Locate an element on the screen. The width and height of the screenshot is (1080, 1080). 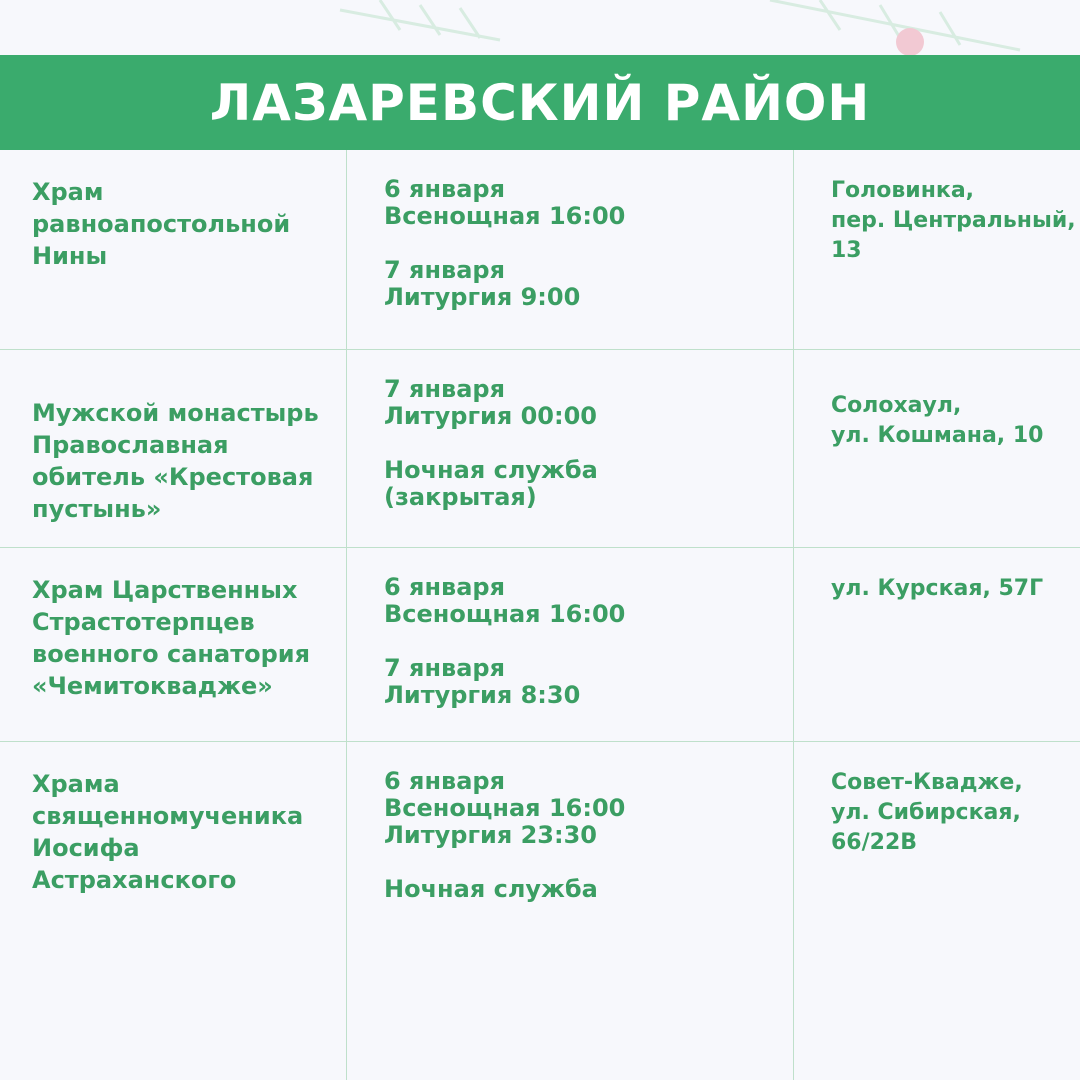
name-line: военного санатория is located at coordinates (171, 654).